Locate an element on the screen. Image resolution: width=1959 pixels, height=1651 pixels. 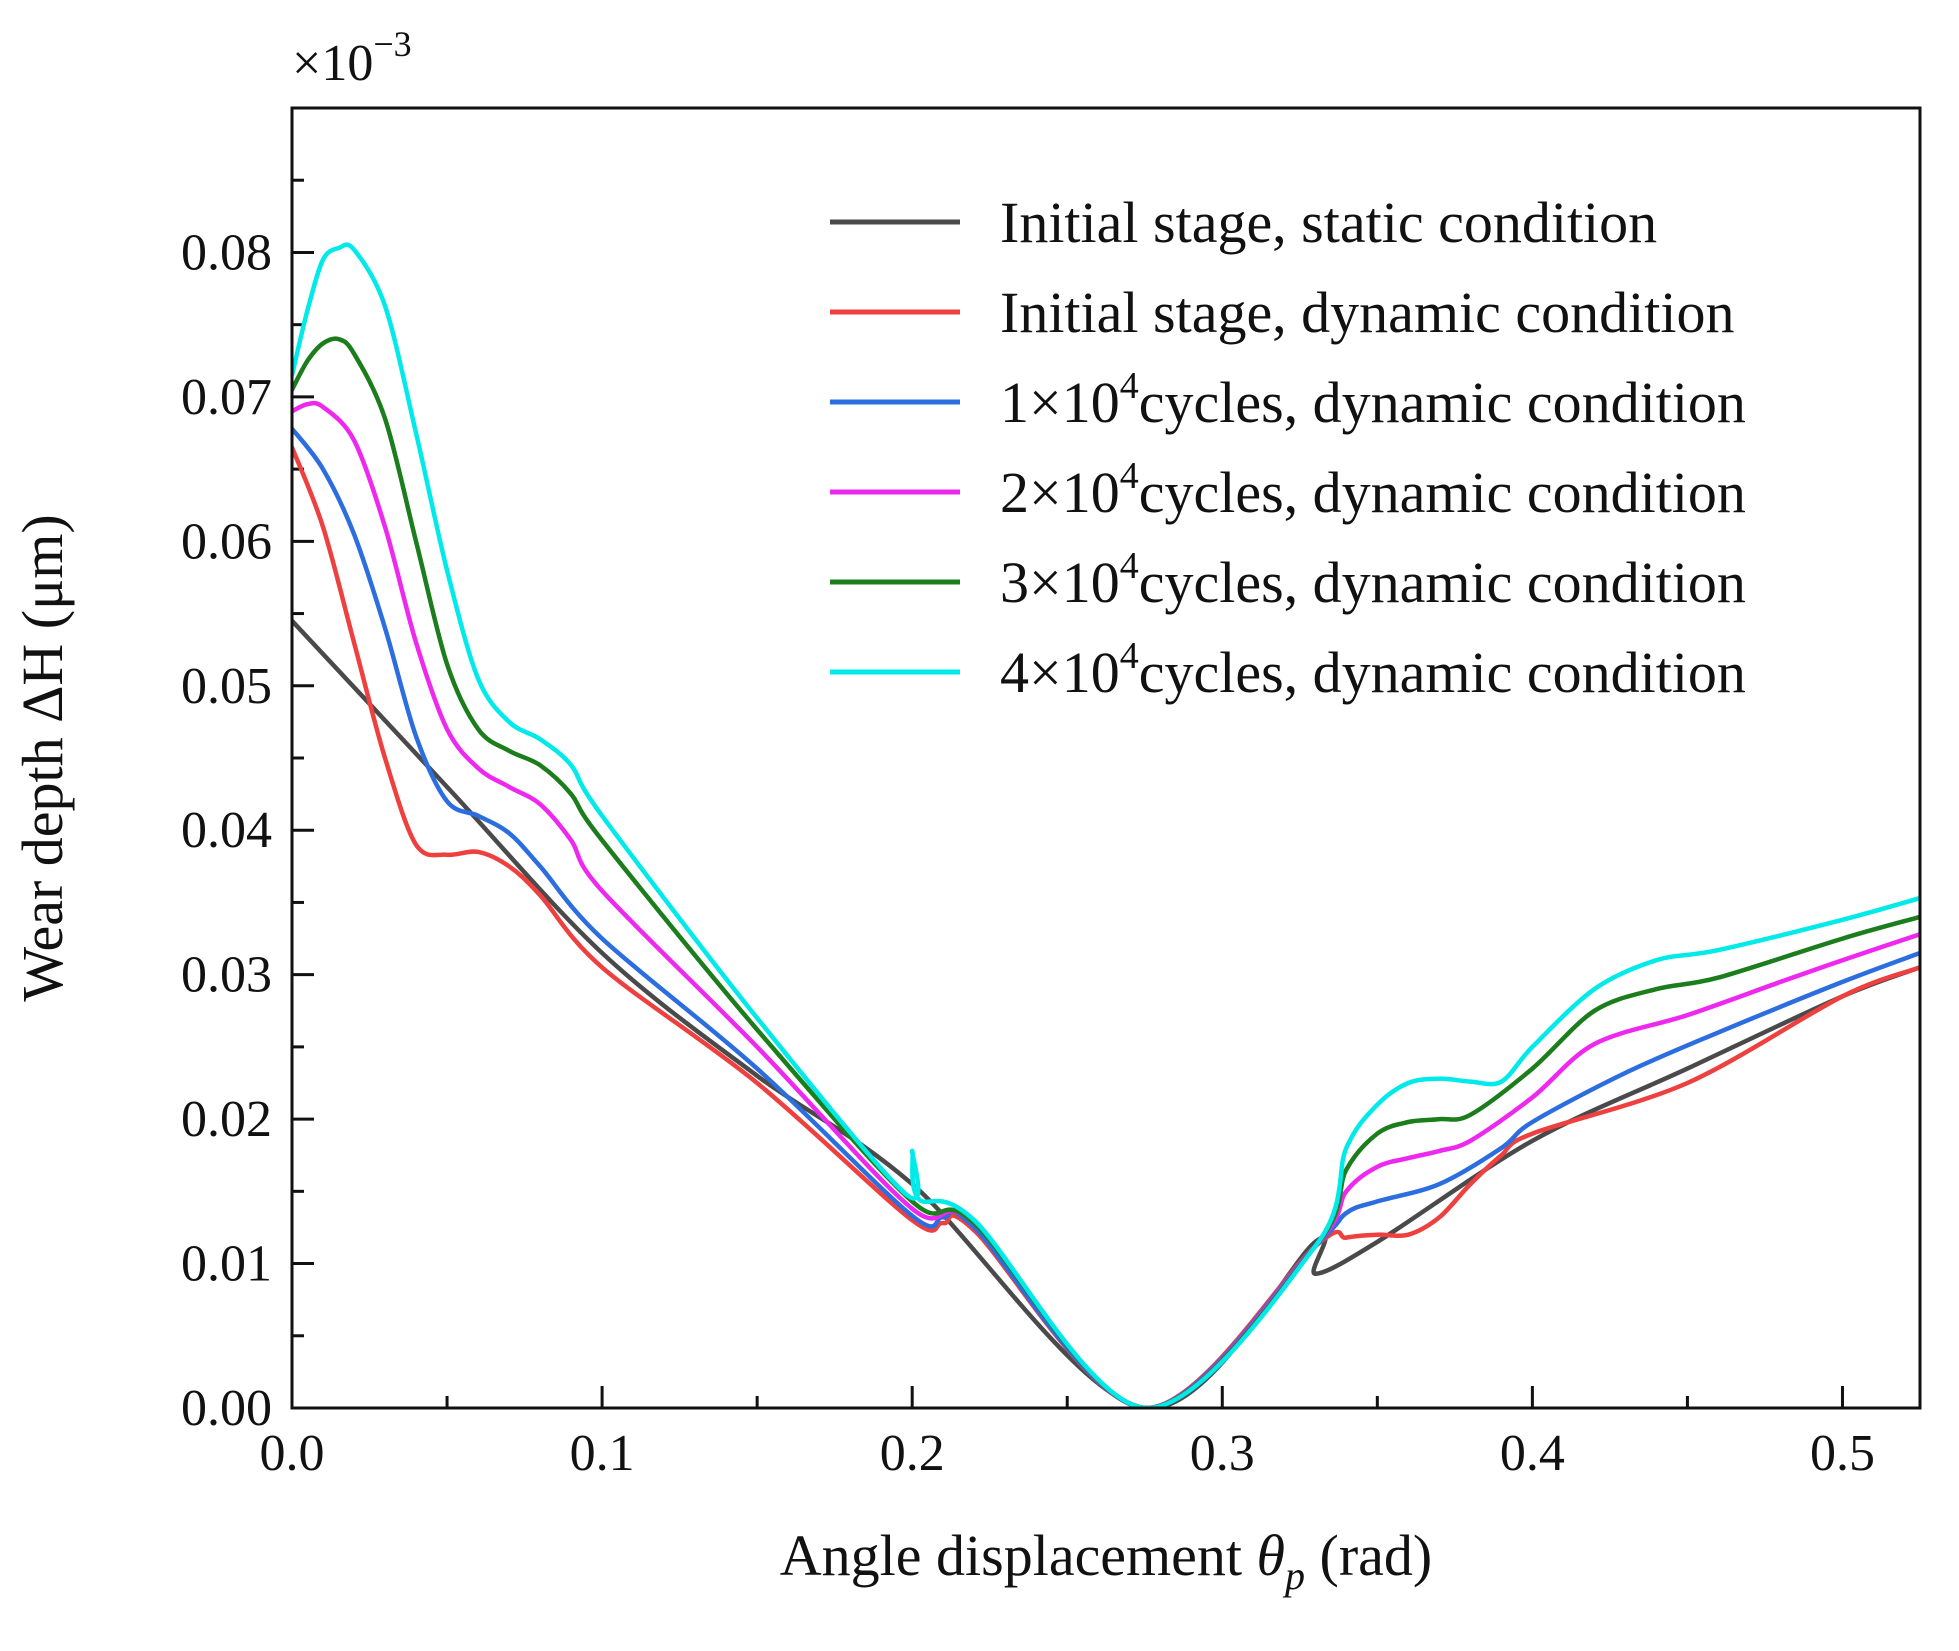
x-axis-title-symbol: θ is located at coordinates (1271, 1555).